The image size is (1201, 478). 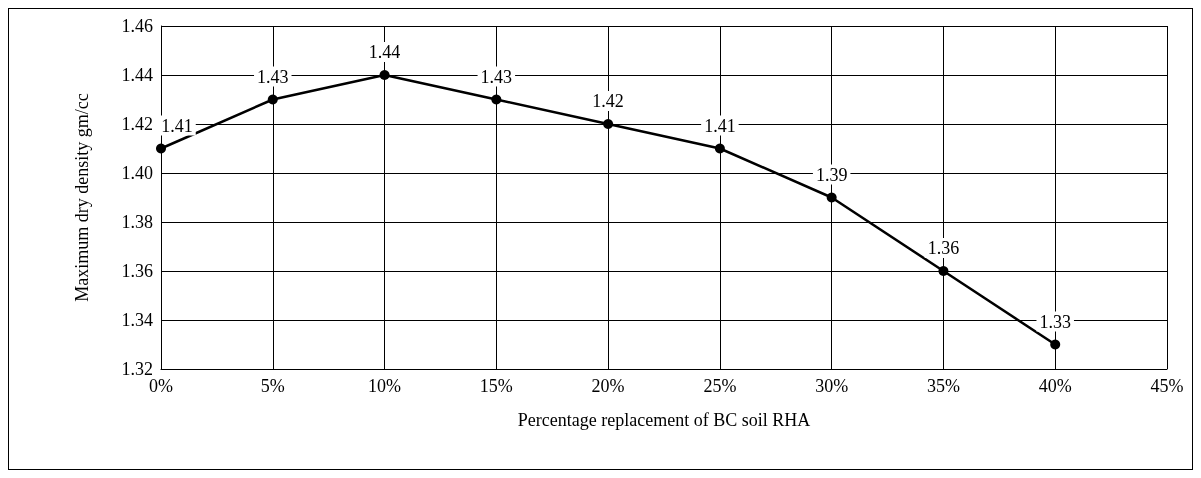 I want to click on y-tick-label: 1.36, so click(x=137, y=271).